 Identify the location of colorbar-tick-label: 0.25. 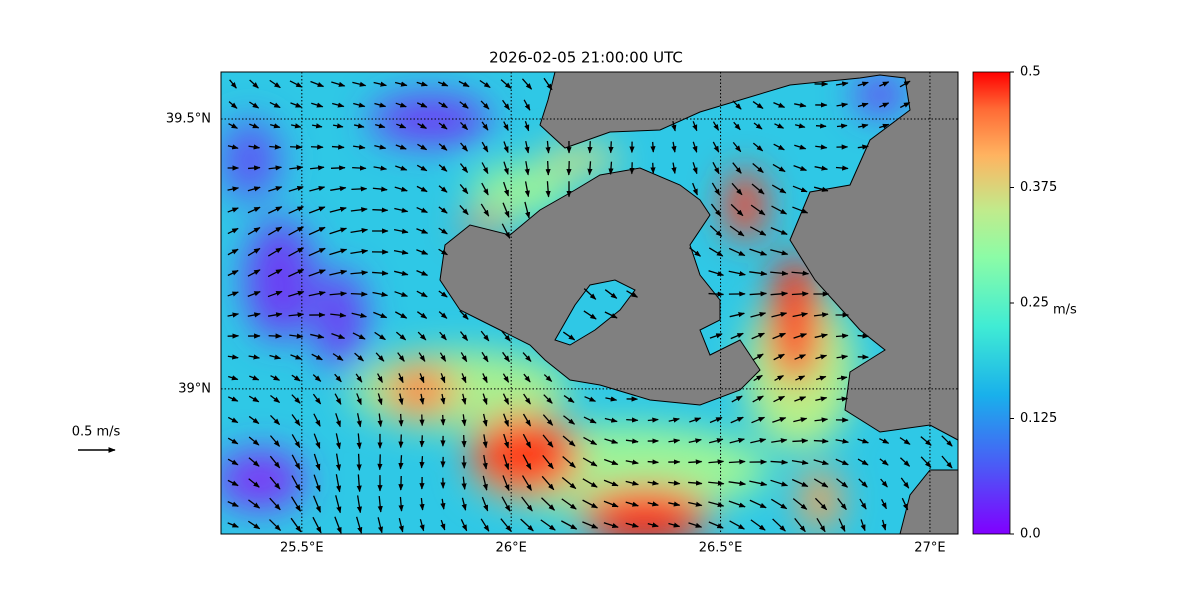
(1034, 303).